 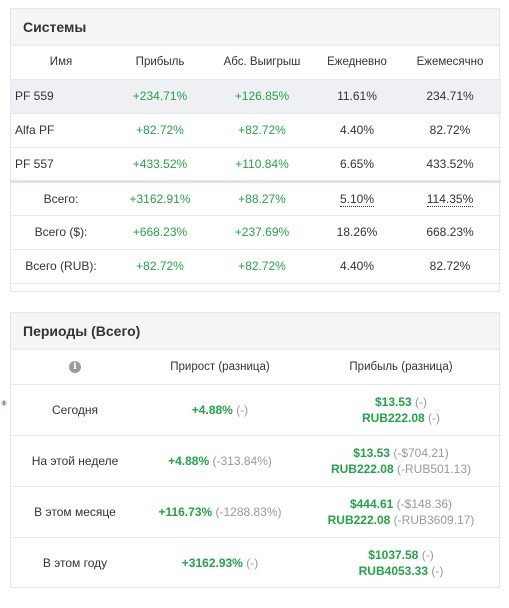 I want to click on profit-usd-diff: (-$148.36), so click(x=424, y=503).